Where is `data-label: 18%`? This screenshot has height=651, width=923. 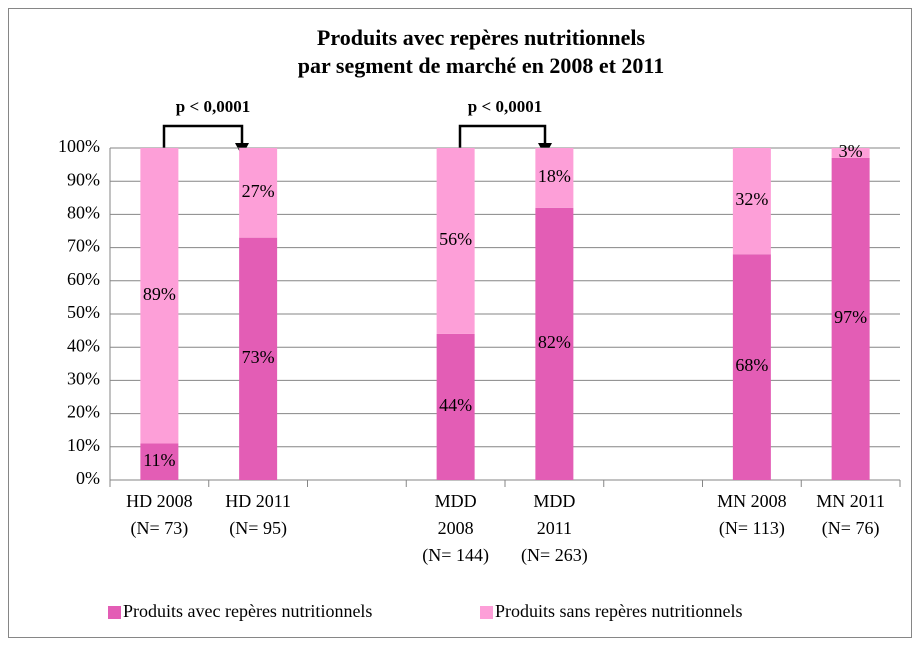
data-label: 18% is located at coordinates (554, 176).